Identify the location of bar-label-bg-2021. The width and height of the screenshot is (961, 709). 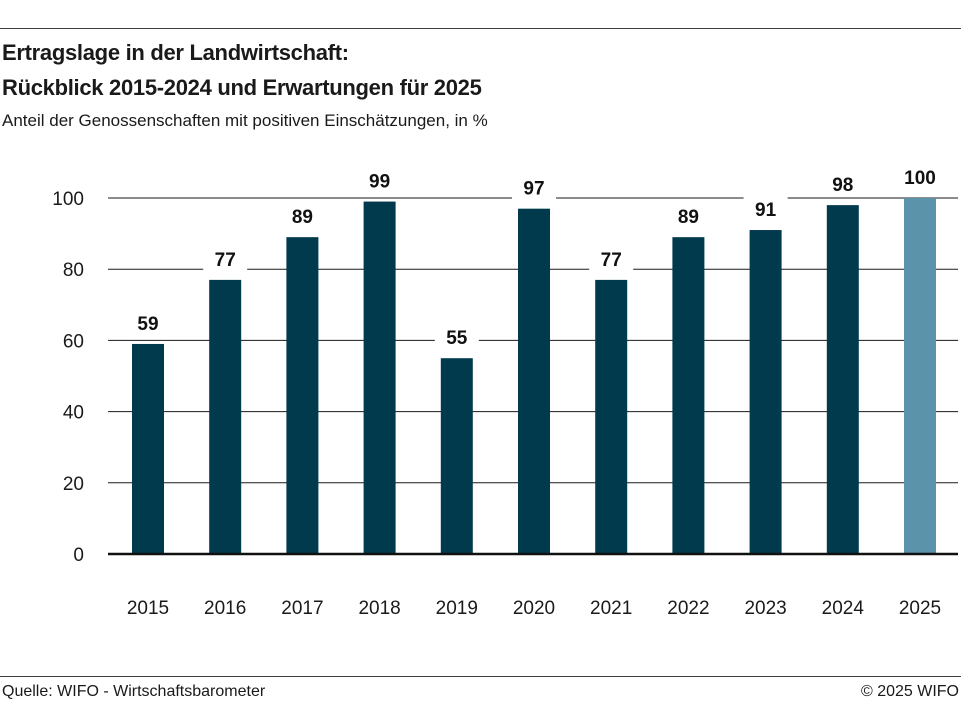
(611, 258).